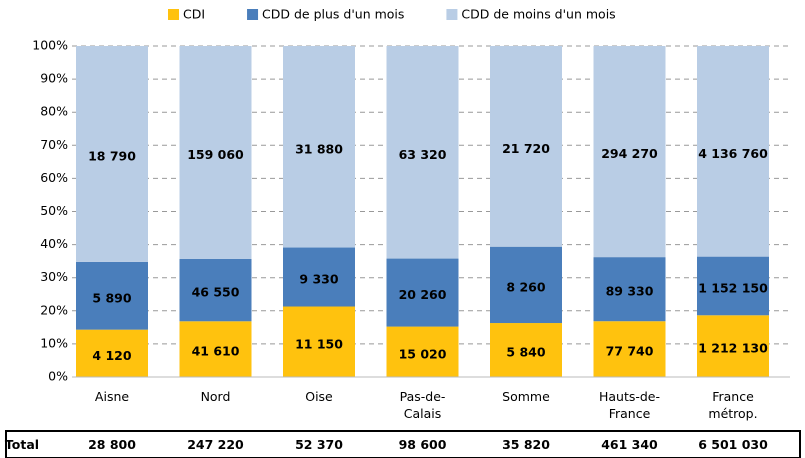 The image size is (805, 458). I want to click on legend-label: CDI, so click(194, 14).